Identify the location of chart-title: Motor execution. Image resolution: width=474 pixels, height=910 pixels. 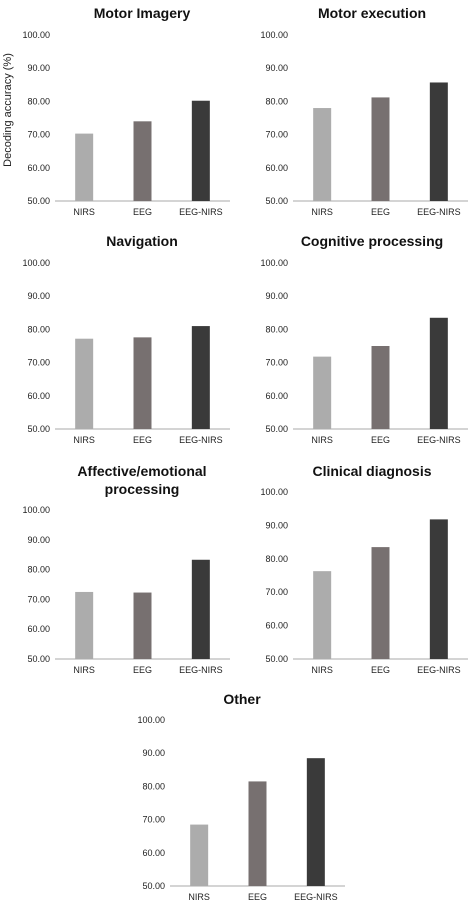
(372, 13).